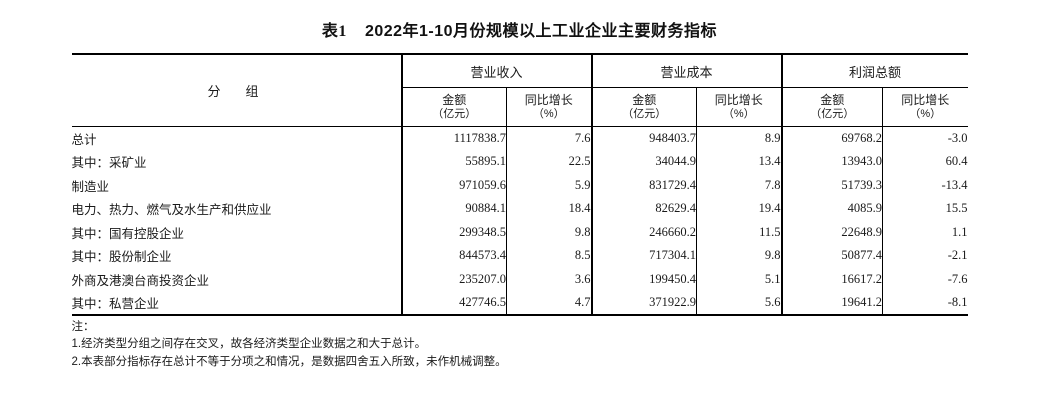 This screenshot has width=1039, height=404. Describe the element at coordinates (739, 185) in the screenshot. I see `cell-cost-growth: 7.8` at that location.